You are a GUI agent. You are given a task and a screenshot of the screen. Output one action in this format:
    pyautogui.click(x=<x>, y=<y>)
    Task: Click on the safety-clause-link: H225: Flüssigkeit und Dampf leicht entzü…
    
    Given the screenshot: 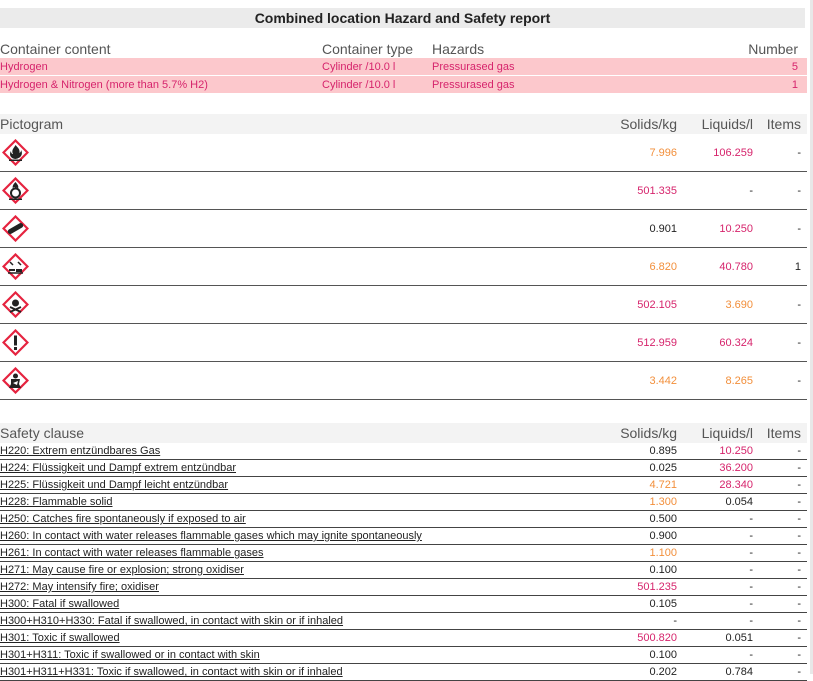 What is the action you would take?
    pyautogui.click(x=114, y=485)
    